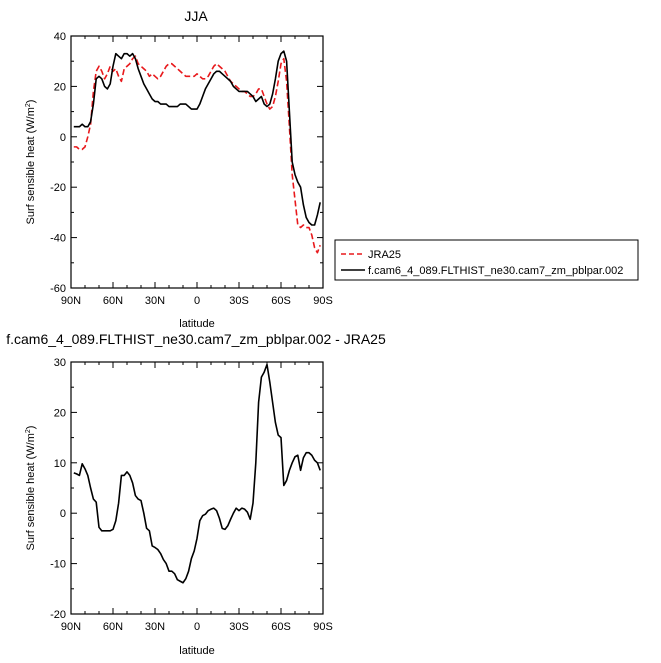 The image size is (661, 663). I want to click on legend-label-jra25: JRA25, so click(384, 255).